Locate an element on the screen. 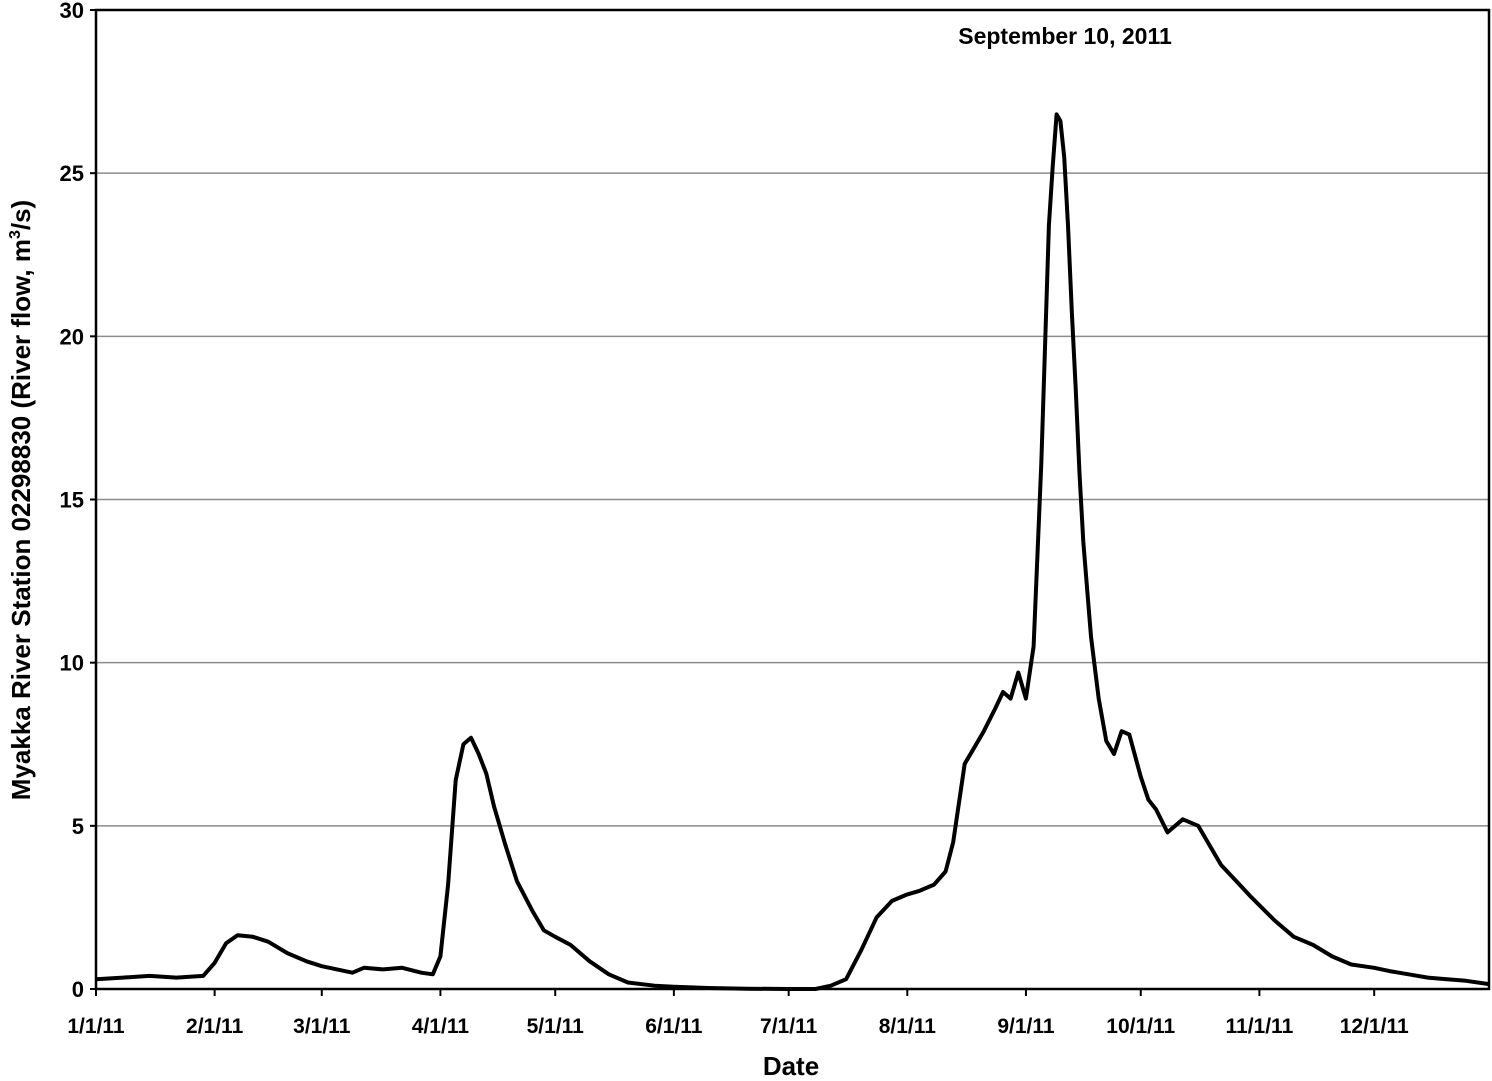 This screenshot has width=1492, height=1081. y-axis-ticks: 0 5 10 15 20 25 30 is located at coordinates (78, 501).